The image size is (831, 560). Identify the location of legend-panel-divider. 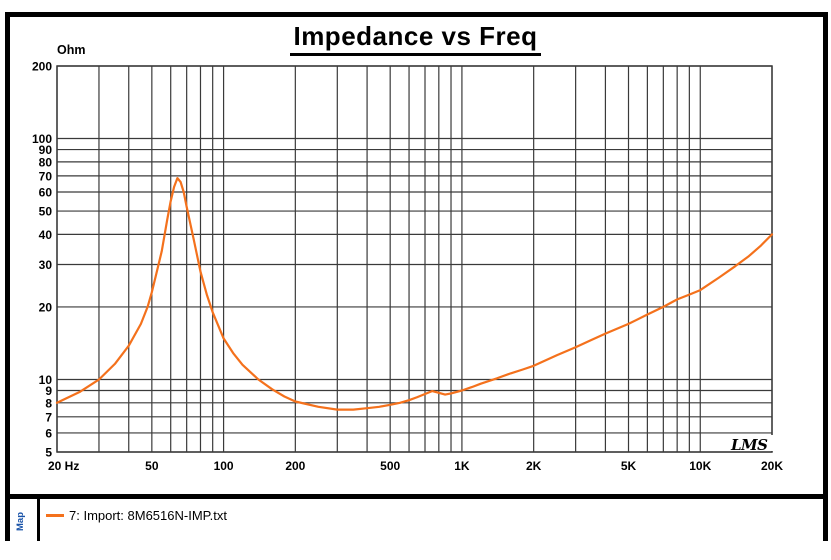
(38, 520).